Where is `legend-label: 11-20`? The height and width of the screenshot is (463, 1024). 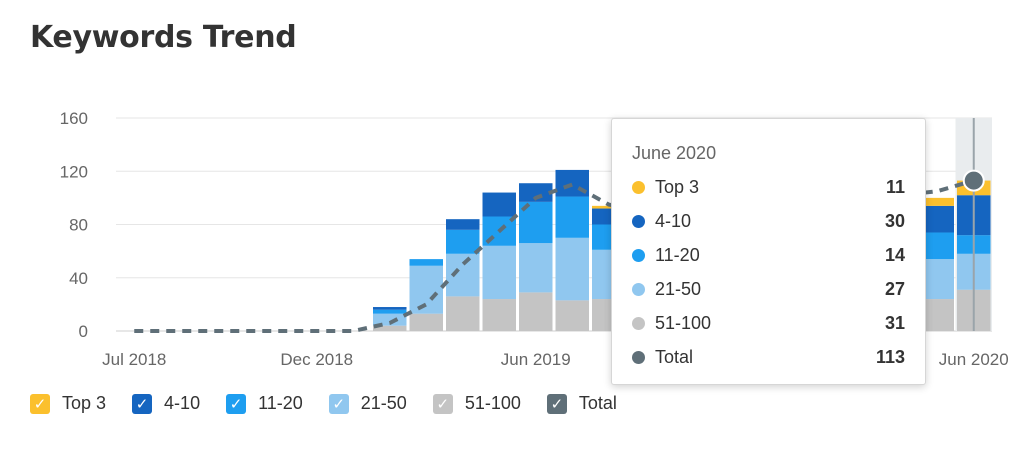
legend-label: 11-20 is located at coordinates (280, 403).